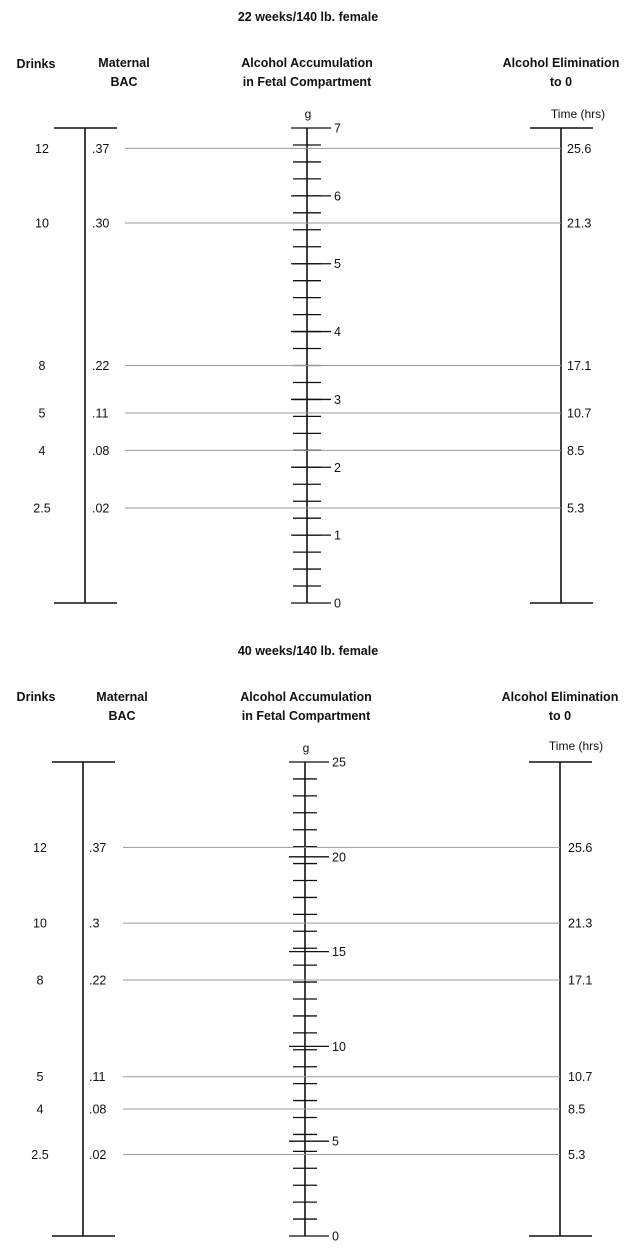 The image size is (637, 1252). What do you see at coordinates (337, 129) in the screenshot?
I see `grams-tick-label: 7` at bounding box center [337, 129].